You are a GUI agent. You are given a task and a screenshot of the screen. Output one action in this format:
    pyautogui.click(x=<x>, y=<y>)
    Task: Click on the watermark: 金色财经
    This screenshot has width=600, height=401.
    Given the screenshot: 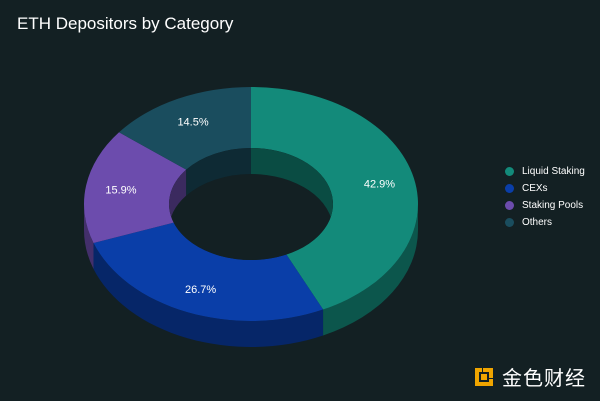 What is the action you would take?
    pyautogui.click(x=529, y=376)
    